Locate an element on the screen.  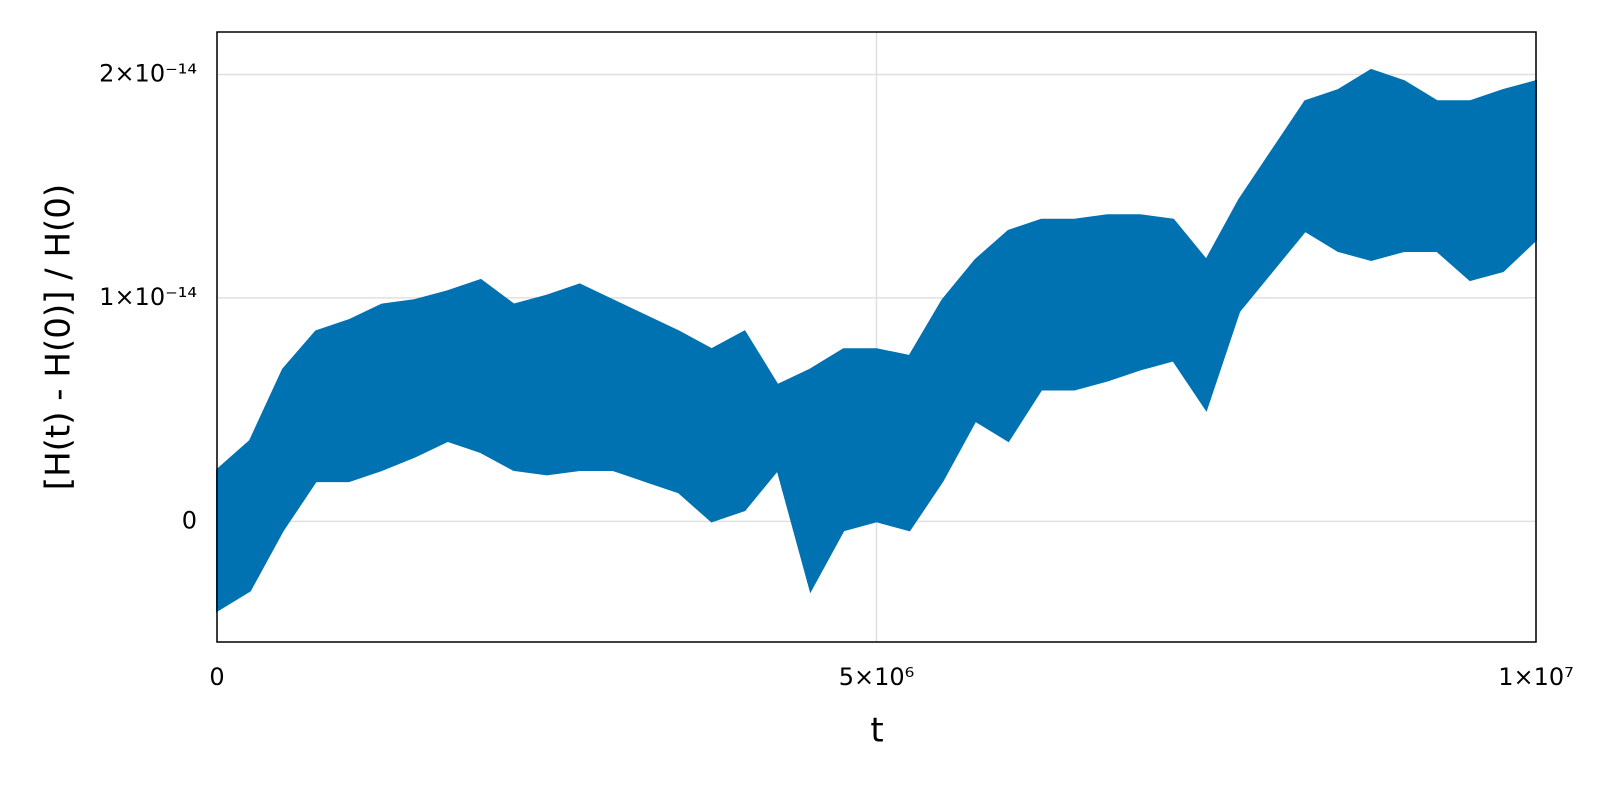
x-tick-label: 1×10⁷ is located at coordinates (1536, 677).